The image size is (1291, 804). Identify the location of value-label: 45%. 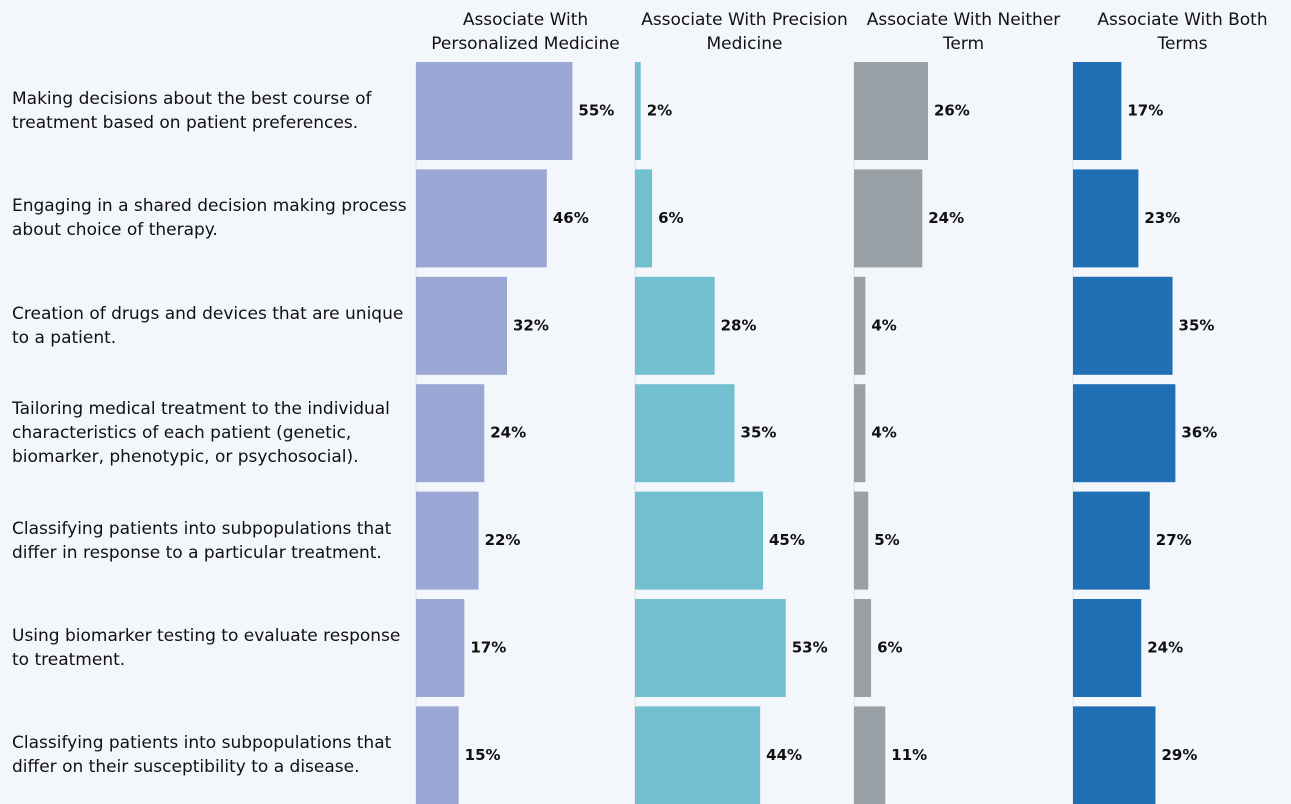
(787, 540).